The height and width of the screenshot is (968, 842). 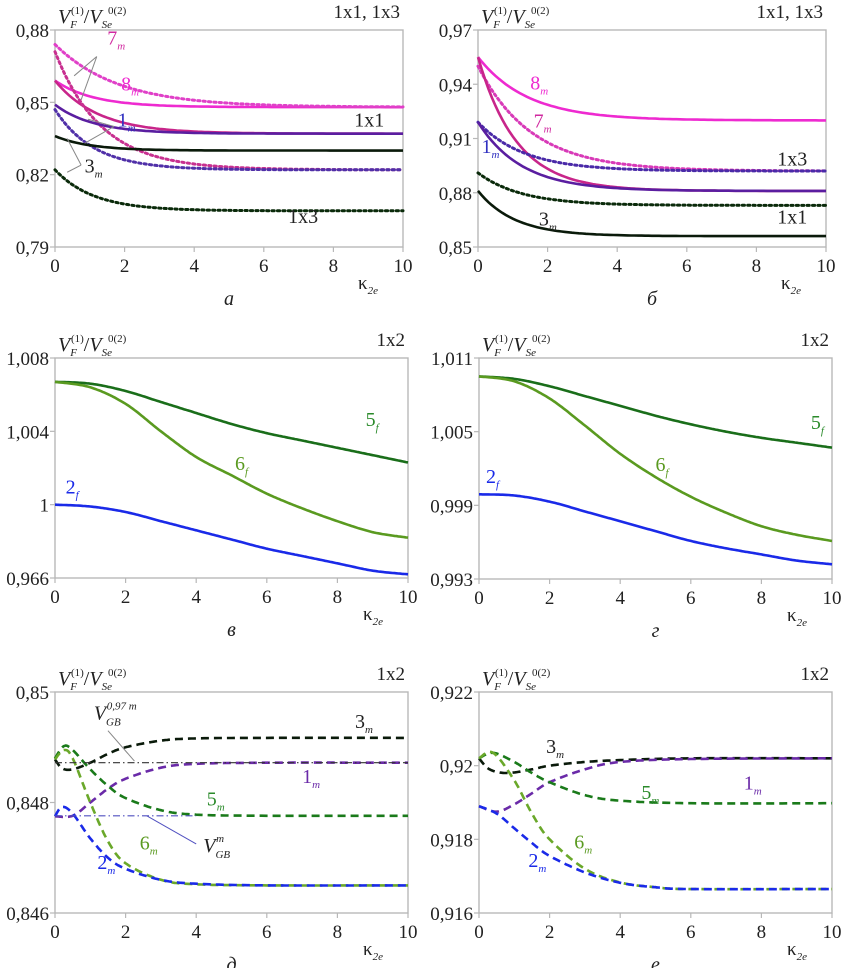 What do you see at coordinates (452, 359) in the screenshot?
I see `y-tick-label: 1,011` at bounding box center [452, 359].